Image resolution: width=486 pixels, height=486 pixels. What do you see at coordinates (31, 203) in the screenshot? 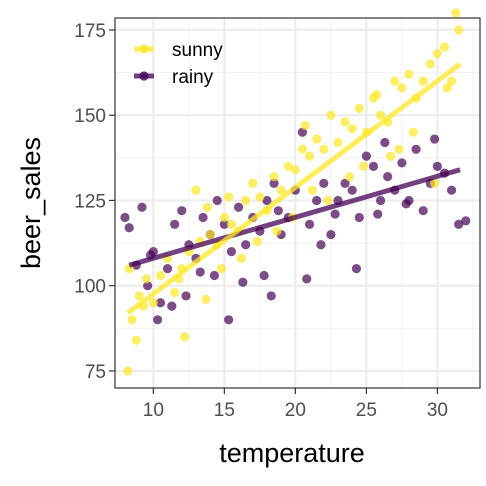
I see `y-axis-title: beer_sales` at bounding box center [31, 203].